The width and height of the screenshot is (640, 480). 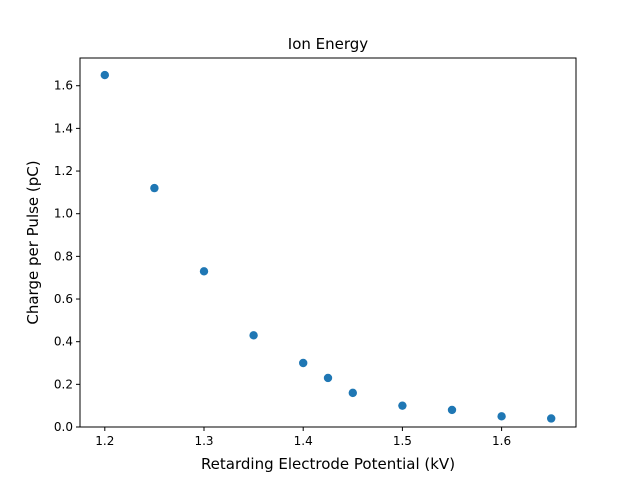 I want to click on y-axis-ticks: 0.0 0.2 0.4 0.6 0.8 1.0 1.2 1.4 1.6, so click(x=67, y=256).